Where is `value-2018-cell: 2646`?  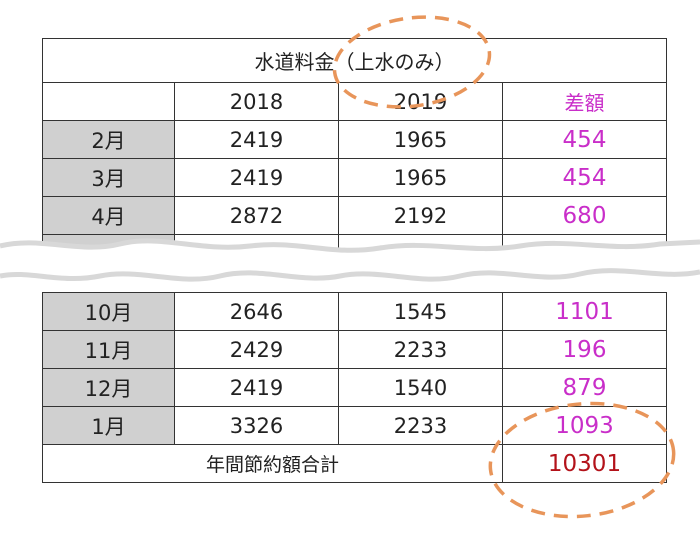
value-2018-cell: 2646 is located at coordinates (256, 311).